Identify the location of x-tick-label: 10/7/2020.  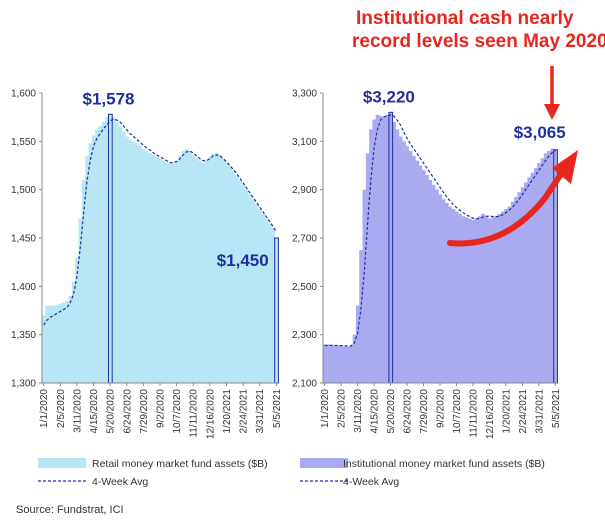
(457, 411).